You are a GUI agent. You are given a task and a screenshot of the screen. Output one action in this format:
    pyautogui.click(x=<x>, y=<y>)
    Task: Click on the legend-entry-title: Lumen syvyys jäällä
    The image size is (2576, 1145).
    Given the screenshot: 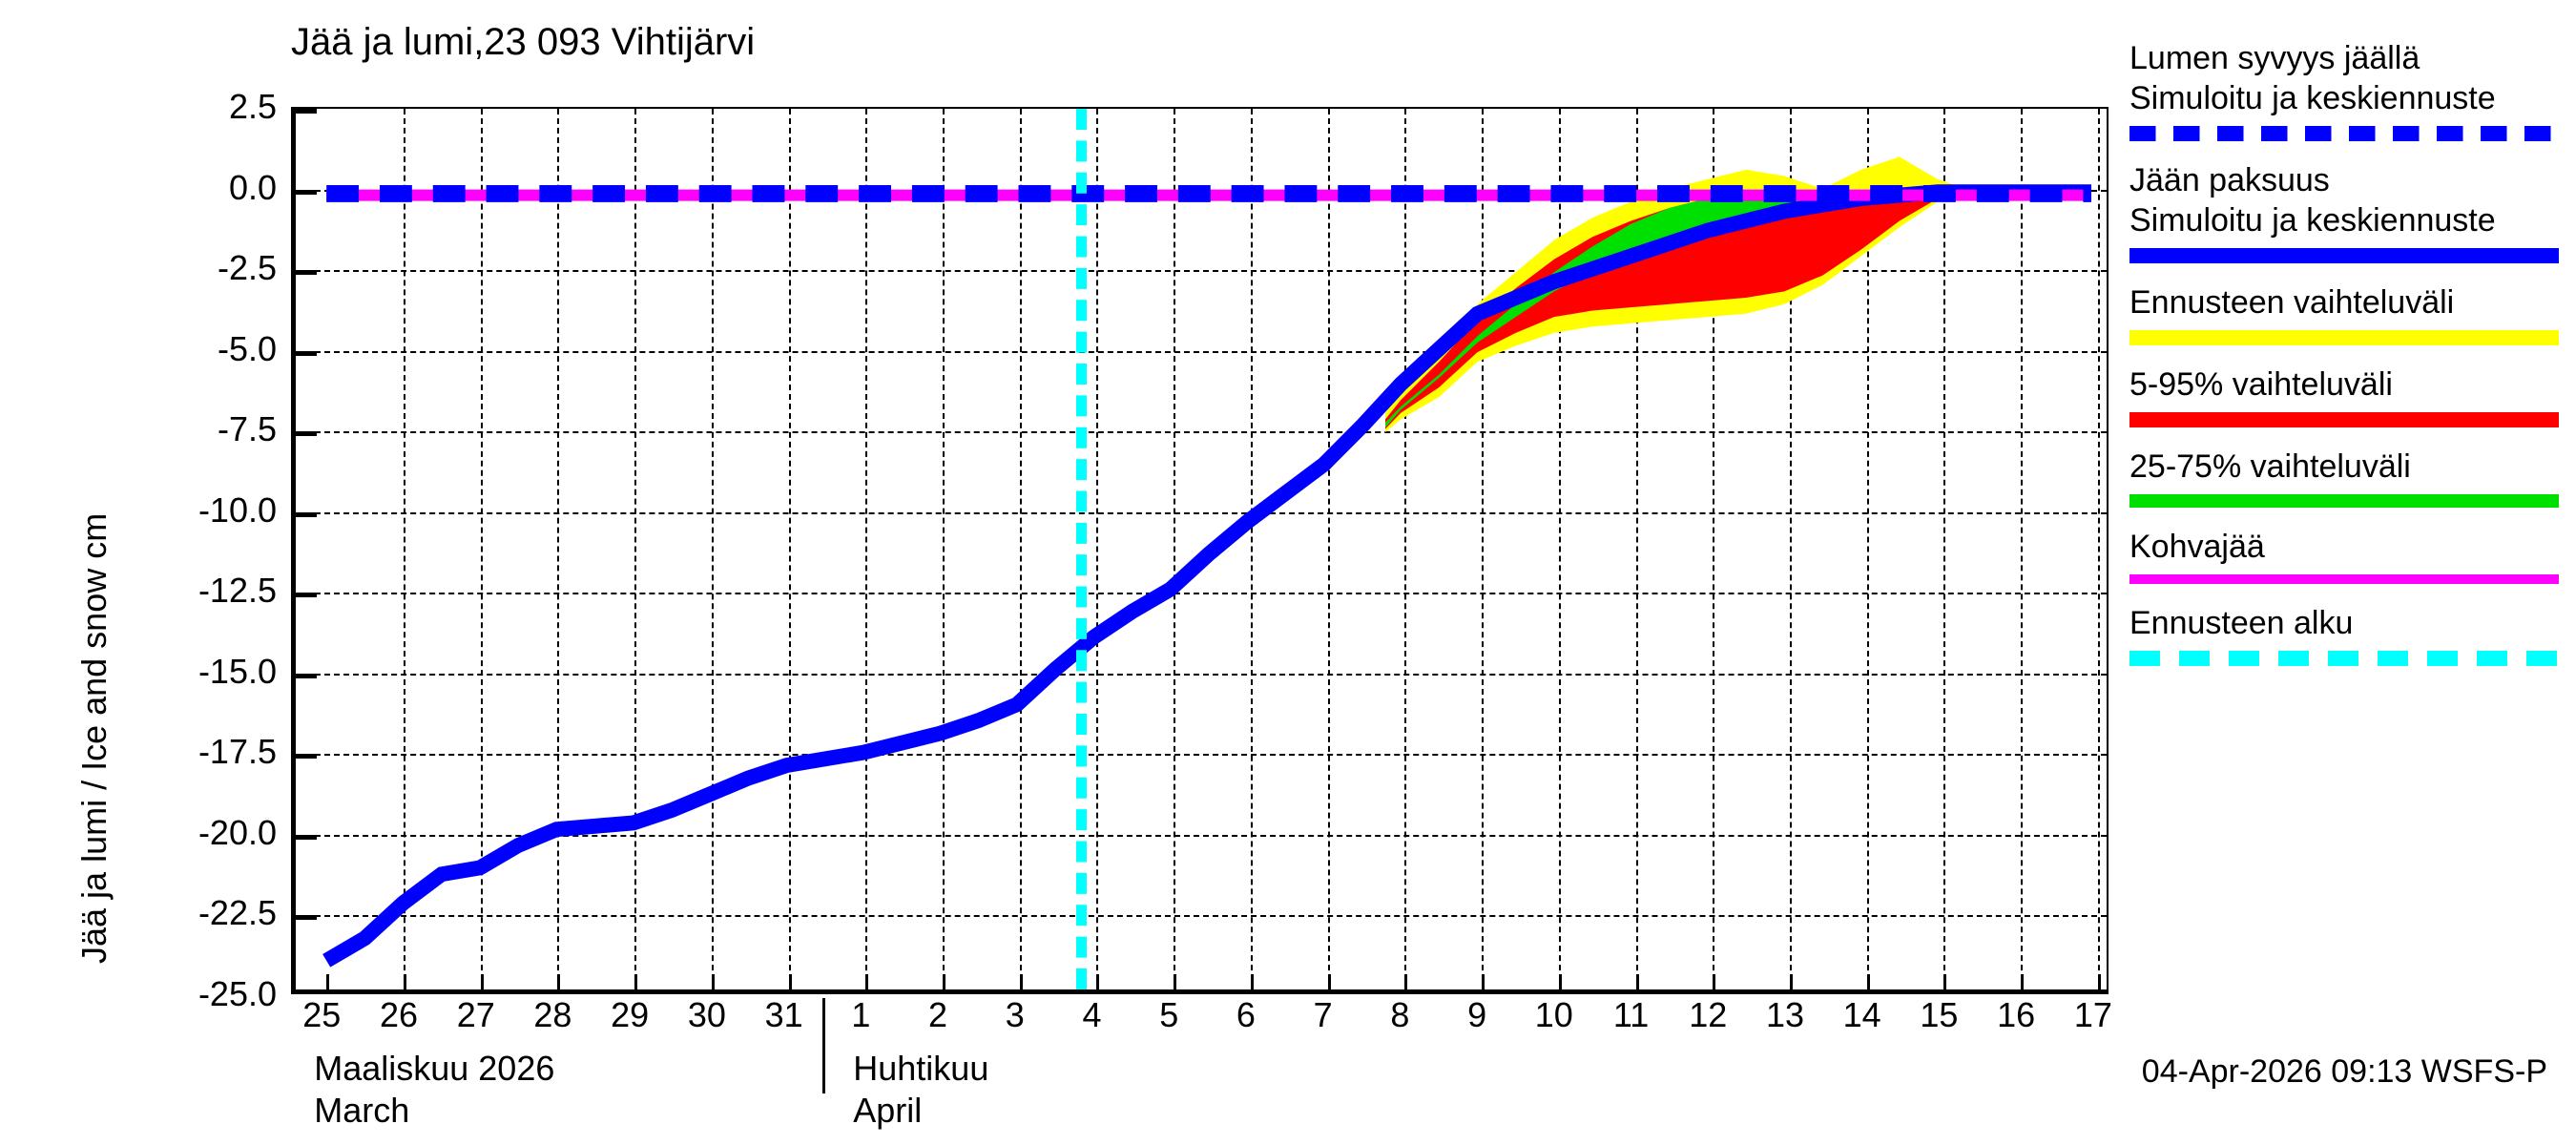 What is the action you would take?
    pyautogui.click(x=2274, y=58)
    